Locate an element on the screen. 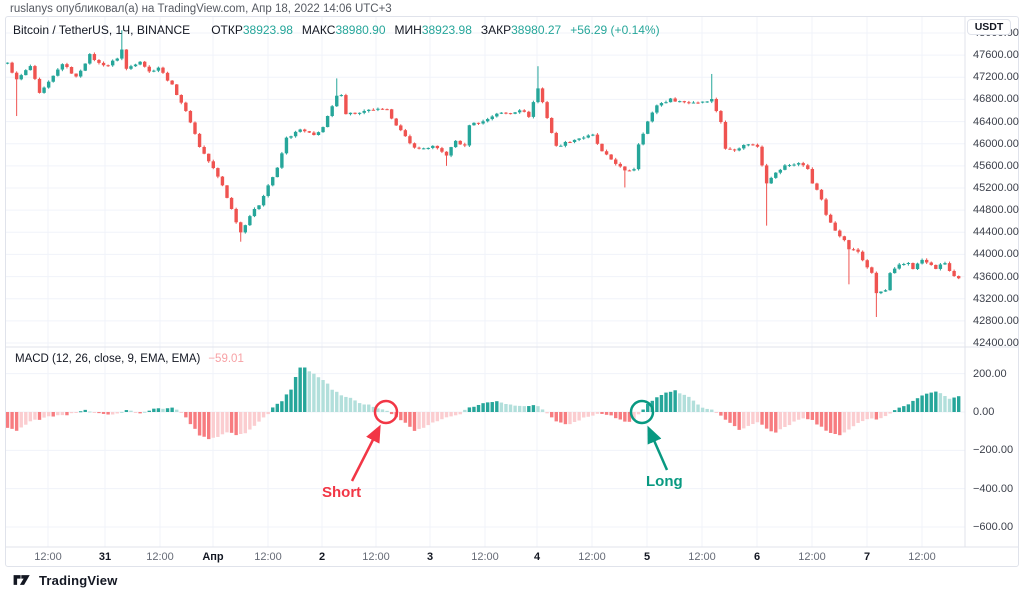 The height and width of the screenshot is (592, 1024). long-arrow is located at coordinates (658, 448).